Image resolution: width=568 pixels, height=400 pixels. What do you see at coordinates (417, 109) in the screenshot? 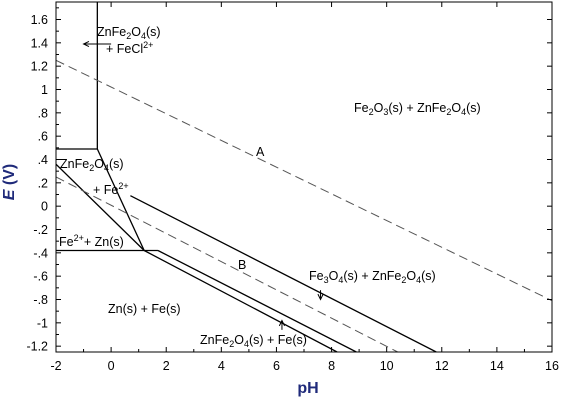
I see `region-fe2o3-znfe2o4: Fe2O3(s) + ZnFe2O4(s)` at bounding box center [417, 109].